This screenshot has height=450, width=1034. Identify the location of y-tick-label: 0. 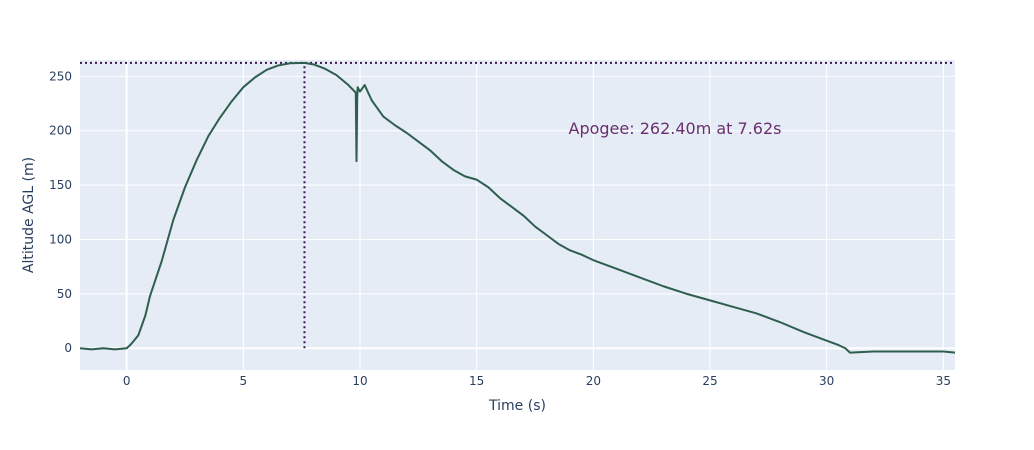
(68, 348).